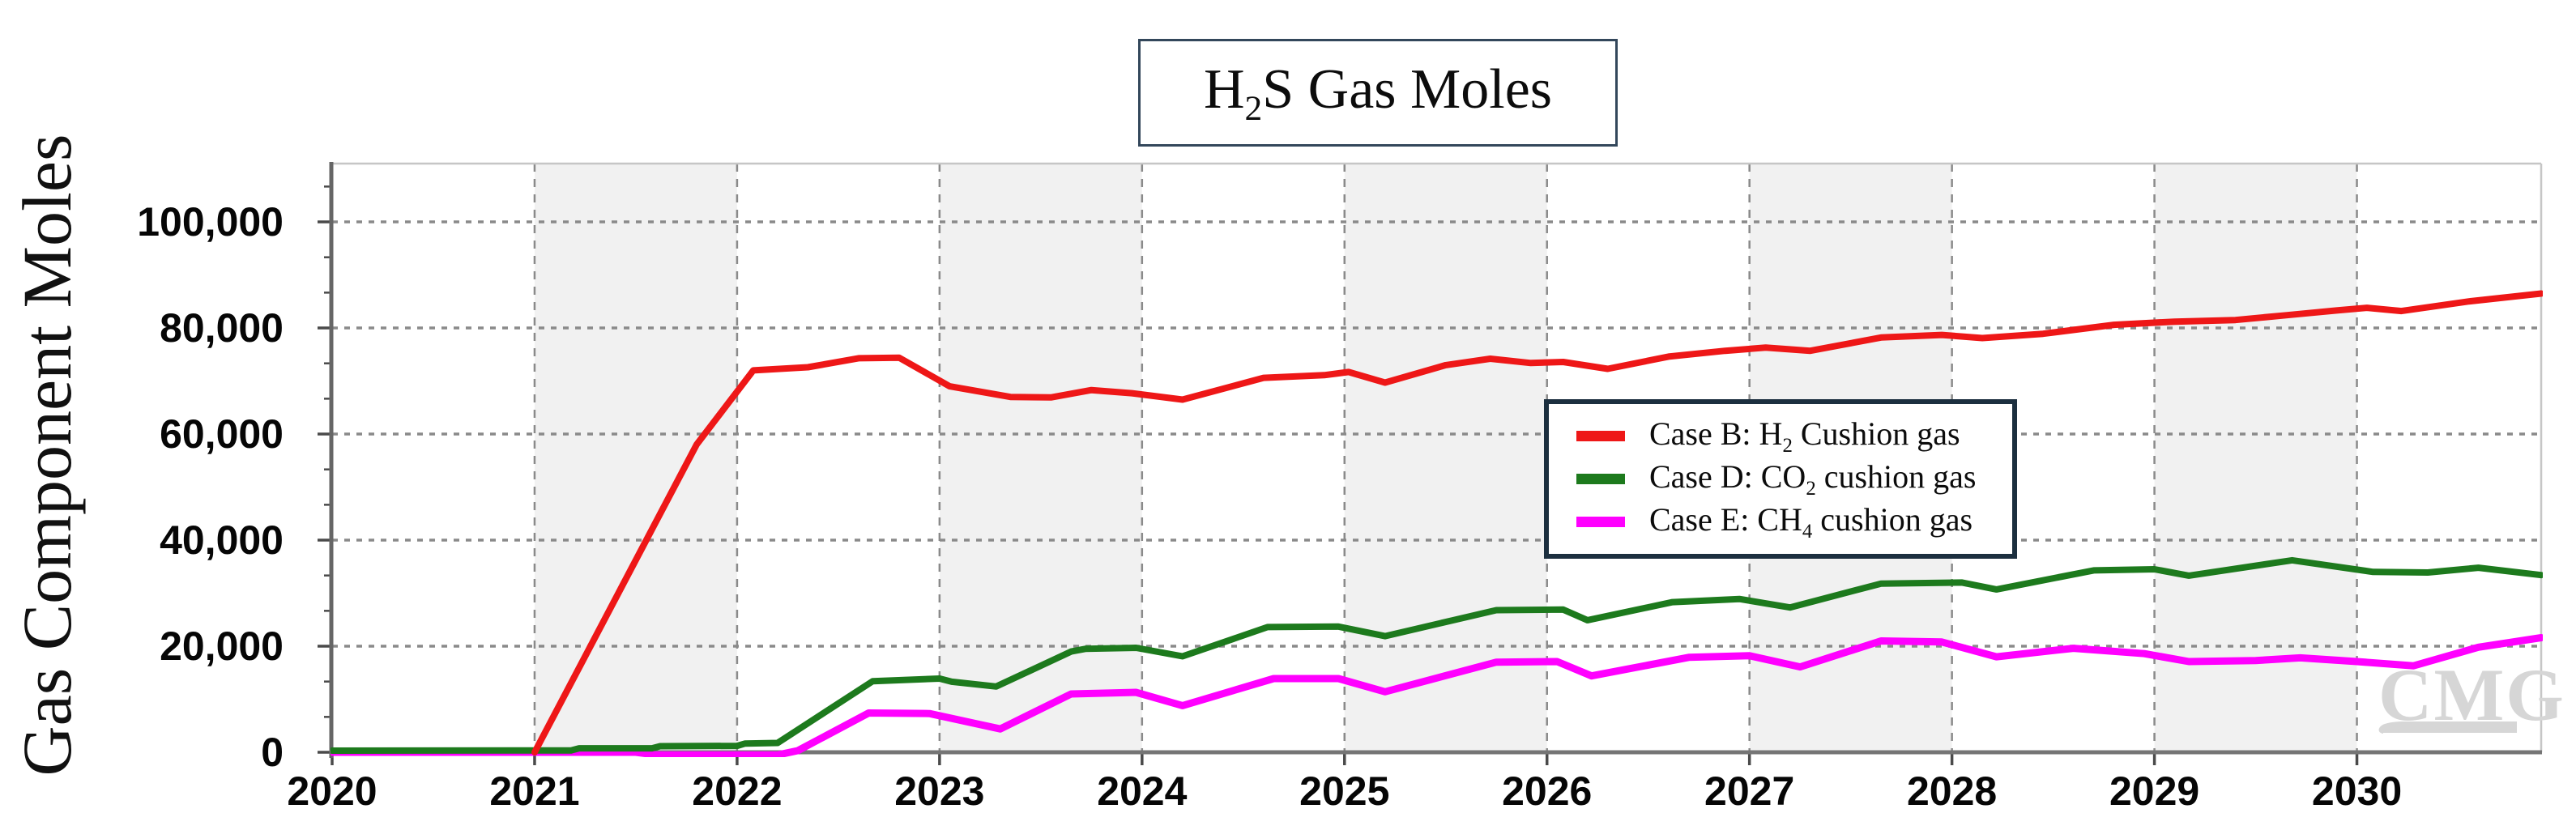  I want to click on series-line-case-e, so click(1437, 696).